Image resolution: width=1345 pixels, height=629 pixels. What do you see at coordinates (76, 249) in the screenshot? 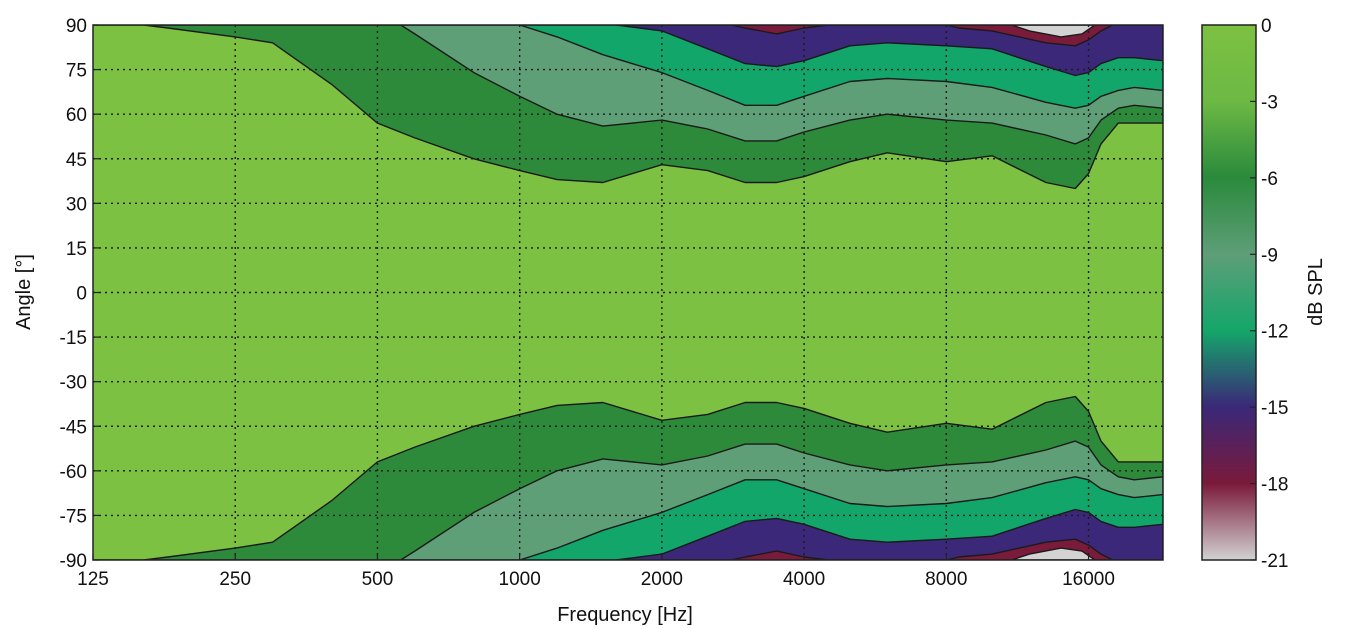
I see `y-tick-label: 15` at bounding box center [76, 249].